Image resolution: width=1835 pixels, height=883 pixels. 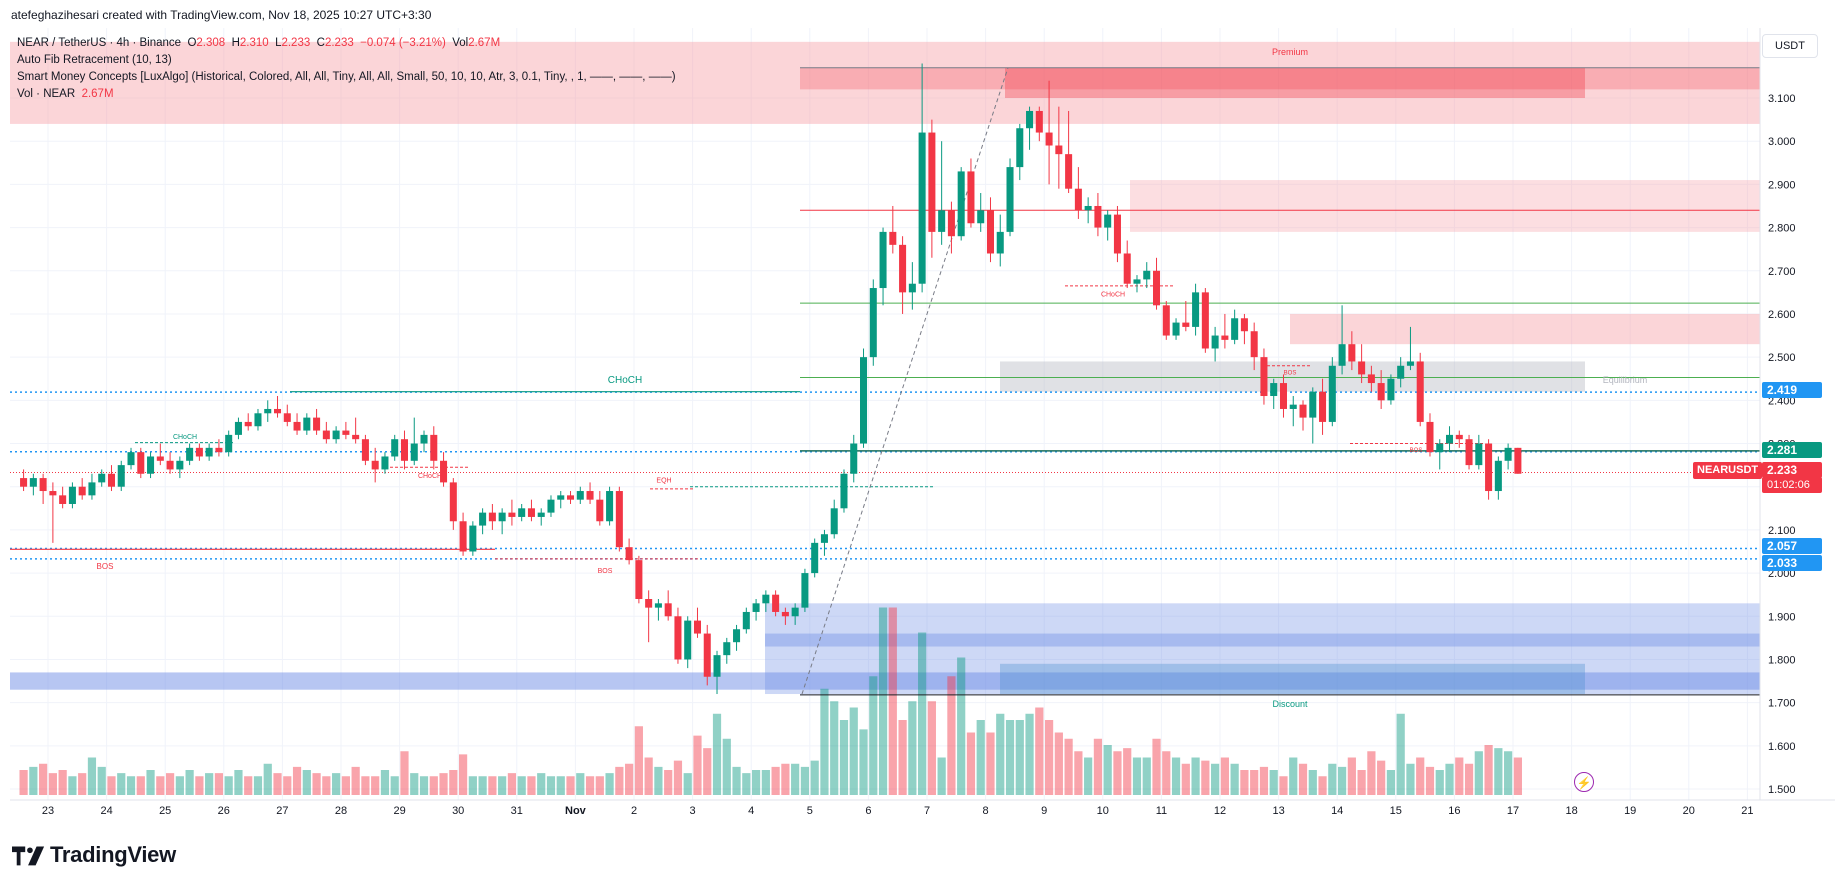 What do you see at coordinates (282, 811) in the screenshot?
I see `x-tick-label: 27` at bounding box center [282, 811].